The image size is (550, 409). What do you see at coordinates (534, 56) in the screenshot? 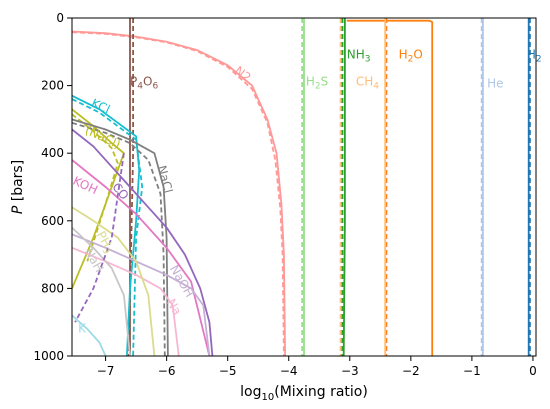
I see `series-label-h2: H2` at bounding box center [534, 56].